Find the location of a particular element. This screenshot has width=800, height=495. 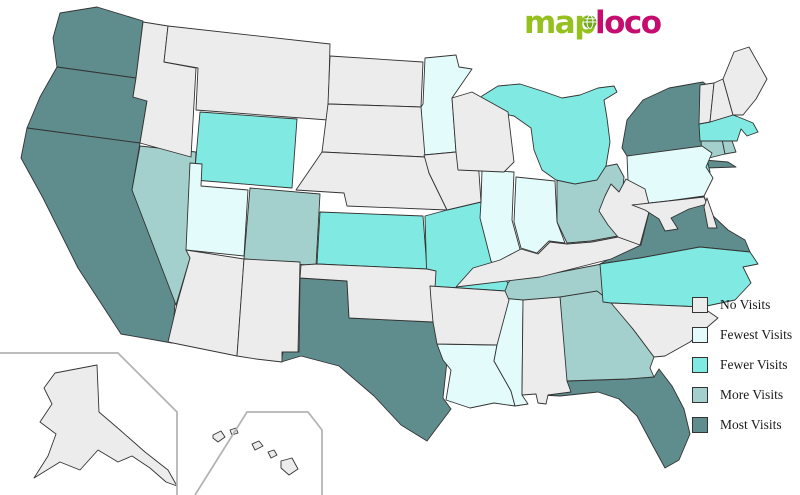

state-north-dakota: North Dakota is located at coordinates (375, 81).